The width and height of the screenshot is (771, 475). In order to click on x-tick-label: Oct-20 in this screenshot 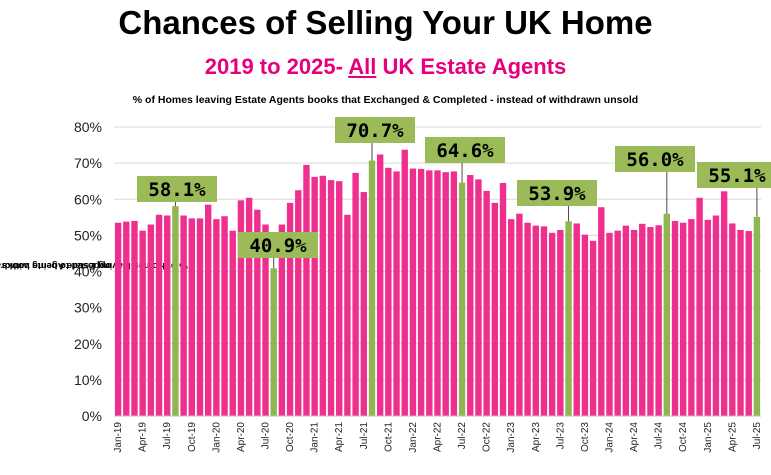, I will do `click(290, 437)`.